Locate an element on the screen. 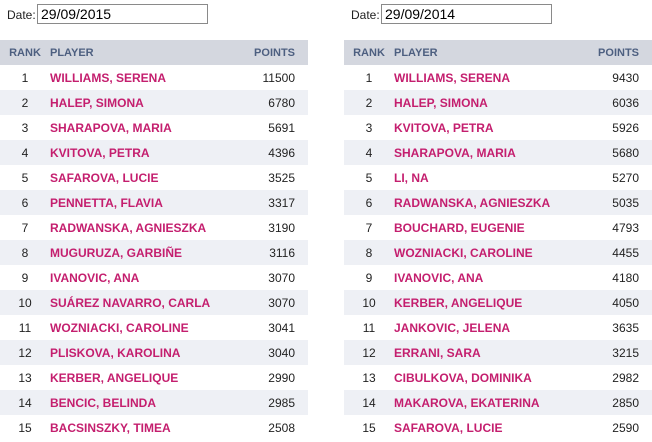  table-row: 5 LI, NA 5270 is located at coordinates (498, 177).